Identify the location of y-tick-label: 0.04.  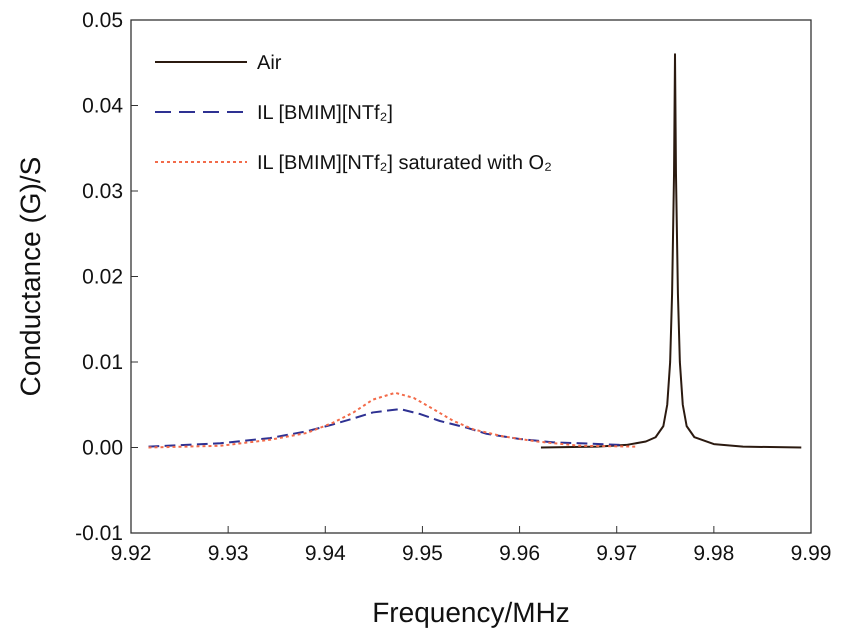
(103, 106).